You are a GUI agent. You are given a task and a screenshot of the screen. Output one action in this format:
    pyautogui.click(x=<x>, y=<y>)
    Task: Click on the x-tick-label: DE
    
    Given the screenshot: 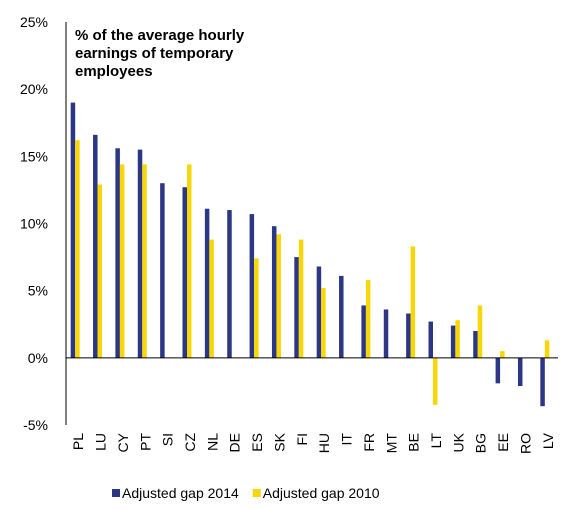 What is the action you would take?
    pyautogui.click(x=235, y=442)
    